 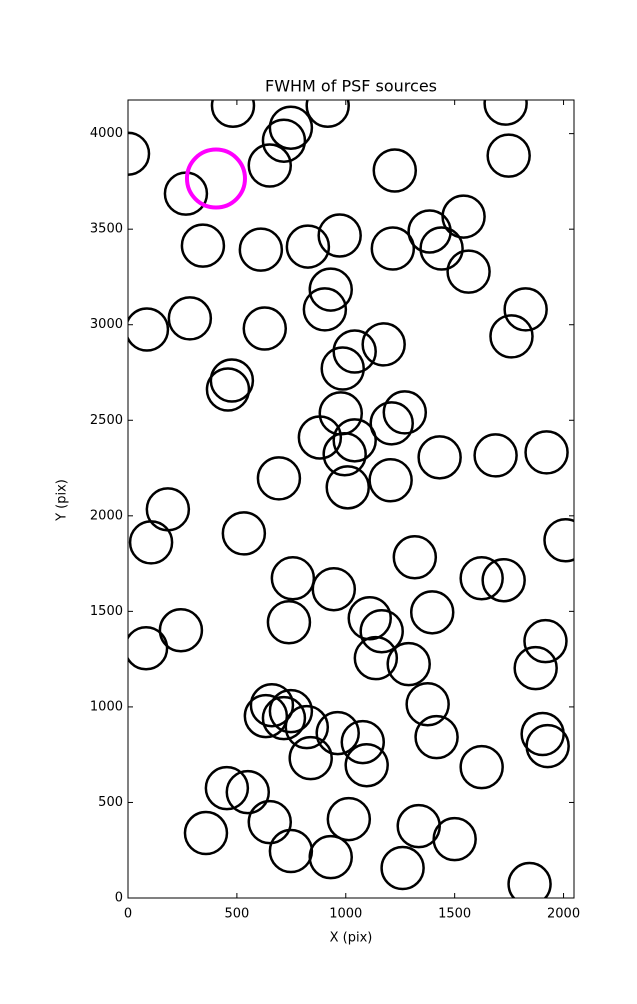 I want to click on y-tick-label: 2000, so click(x=106, y=515).